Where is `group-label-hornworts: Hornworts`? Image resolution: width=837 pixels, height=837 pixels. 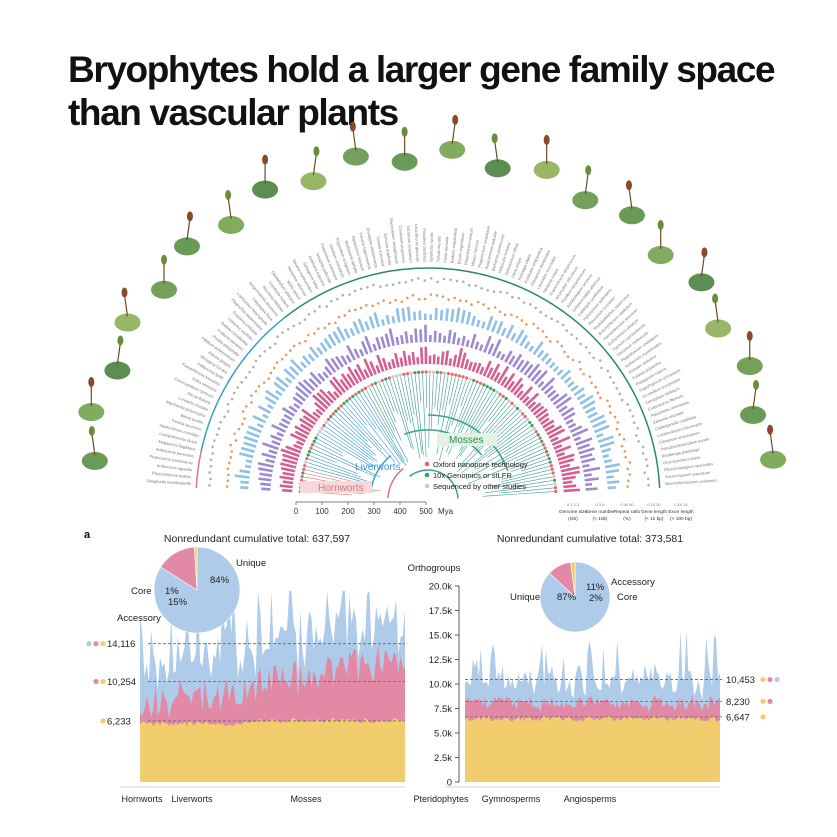 group-label-hornworts: Hornworts is located at coordinates (341, 488).